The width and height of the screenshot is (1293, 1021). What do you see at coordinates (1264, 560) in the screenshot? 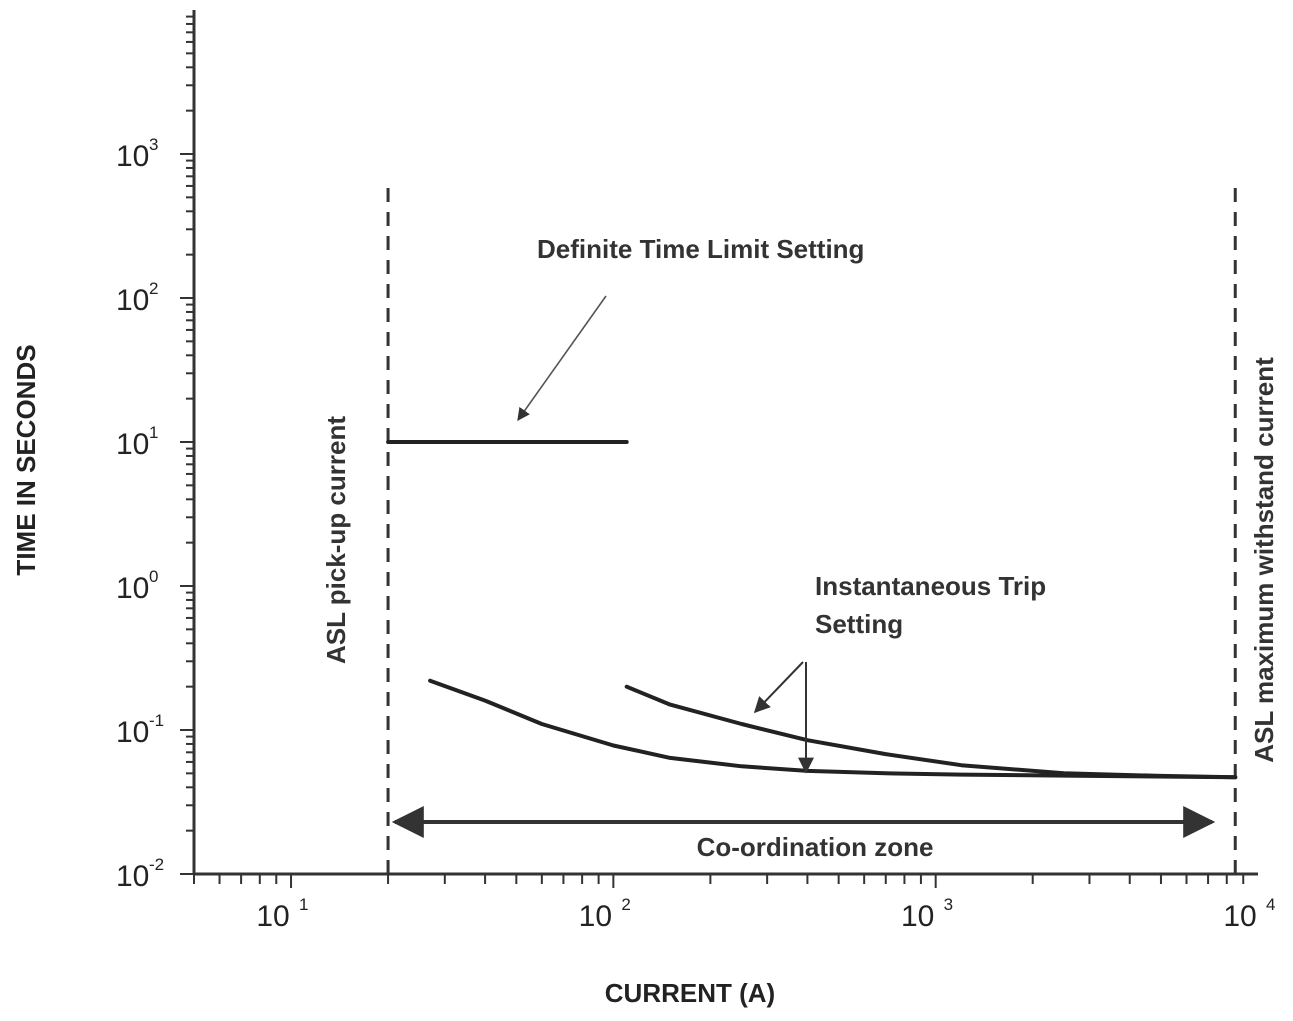
I see `max-withstand-label: ASL maximum withstand current` at bounding box center [1264, 560].